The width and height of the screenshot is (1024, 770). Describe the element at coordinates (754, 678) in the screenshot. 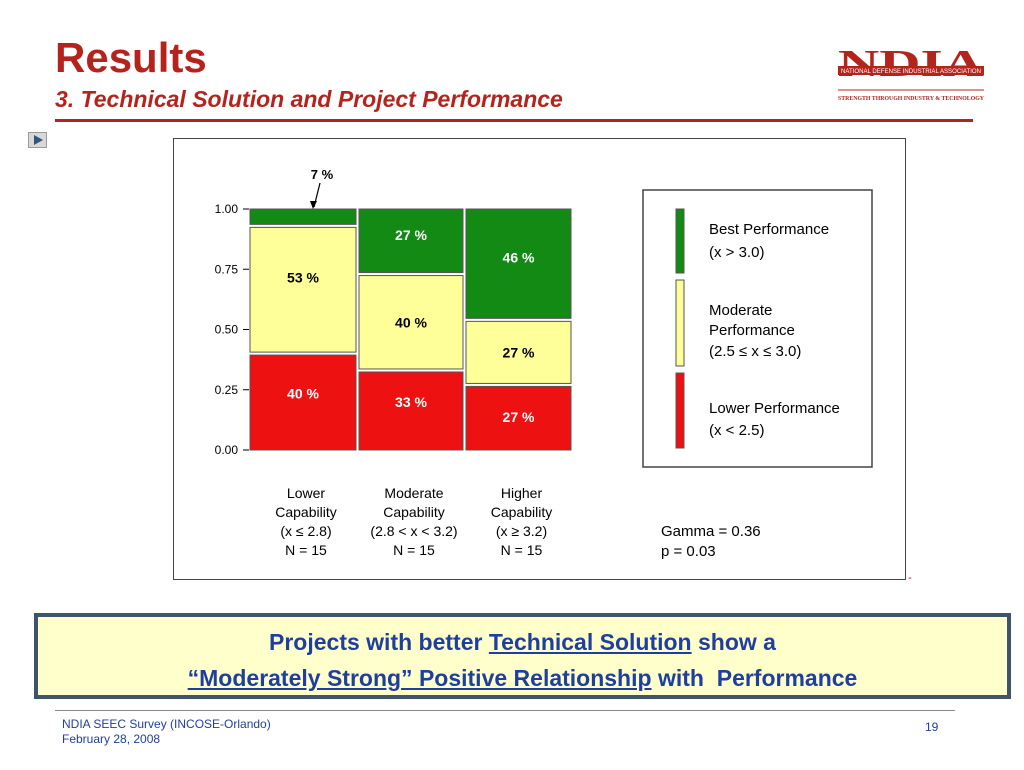

I see `callout-text: with Performance` at that location.